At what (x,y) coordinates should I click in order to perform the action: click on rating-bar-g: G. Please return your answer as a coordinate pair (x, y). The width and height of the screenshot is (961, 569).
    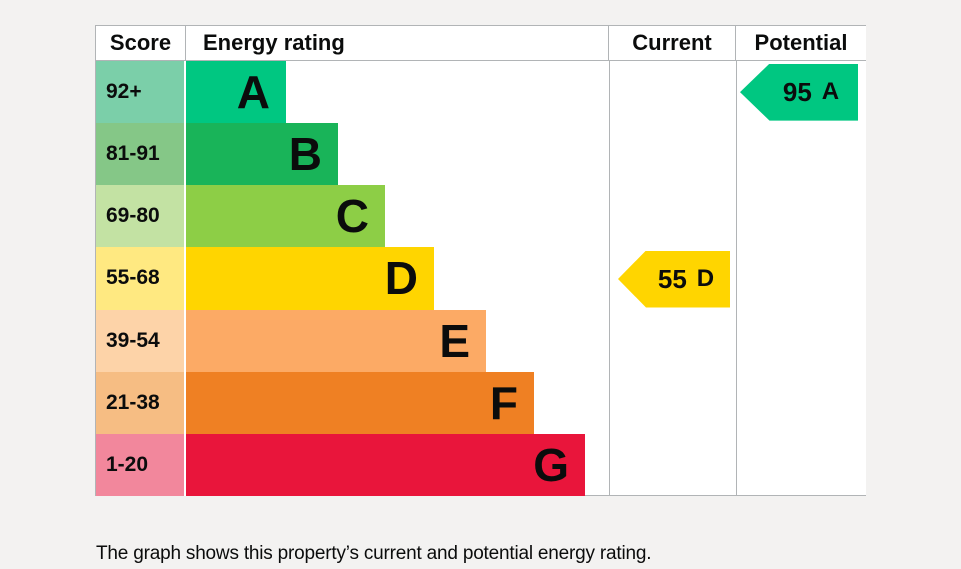
    Looking at the image, I should click on (385, 464).